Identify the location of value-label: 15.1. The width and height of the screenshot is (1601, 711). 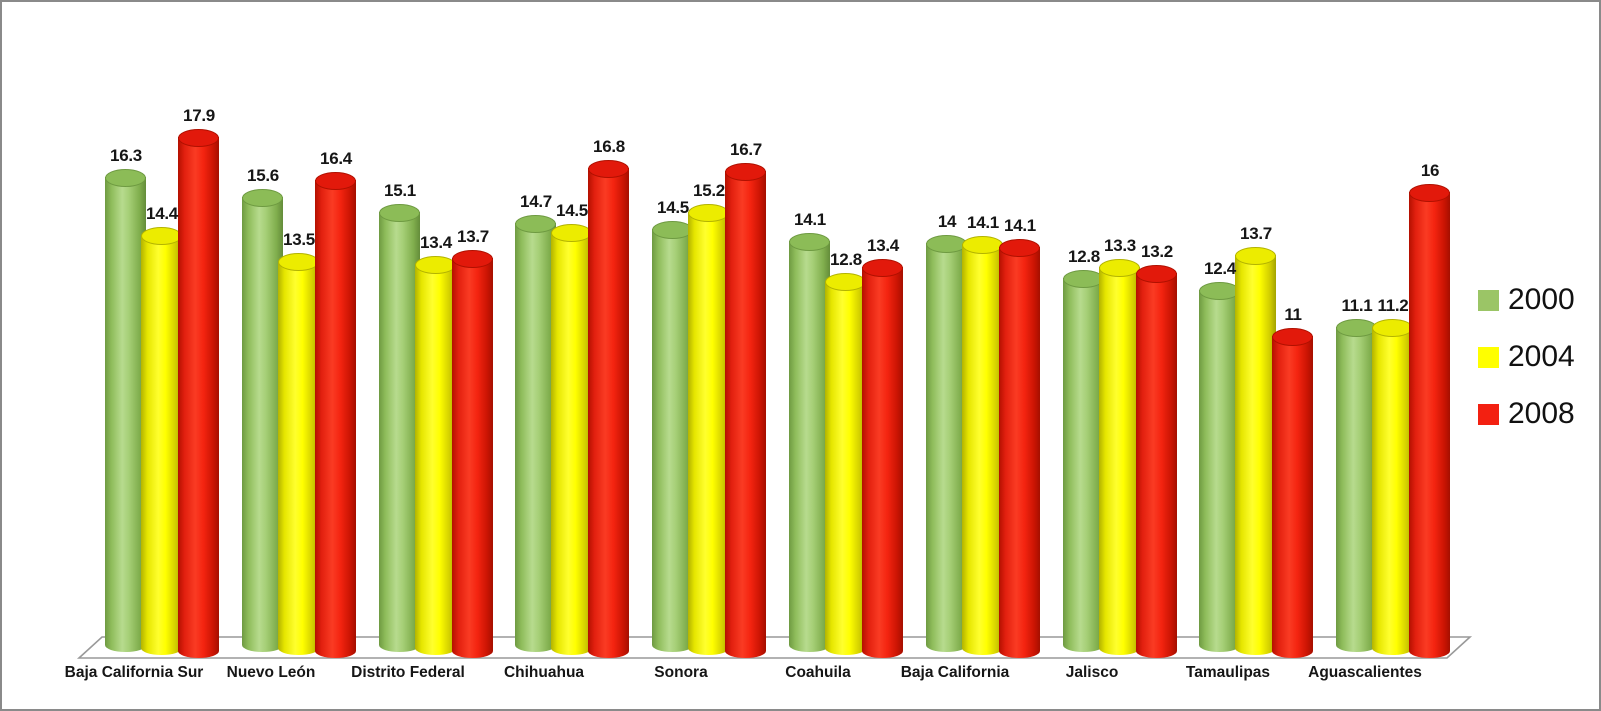
(400, 190).